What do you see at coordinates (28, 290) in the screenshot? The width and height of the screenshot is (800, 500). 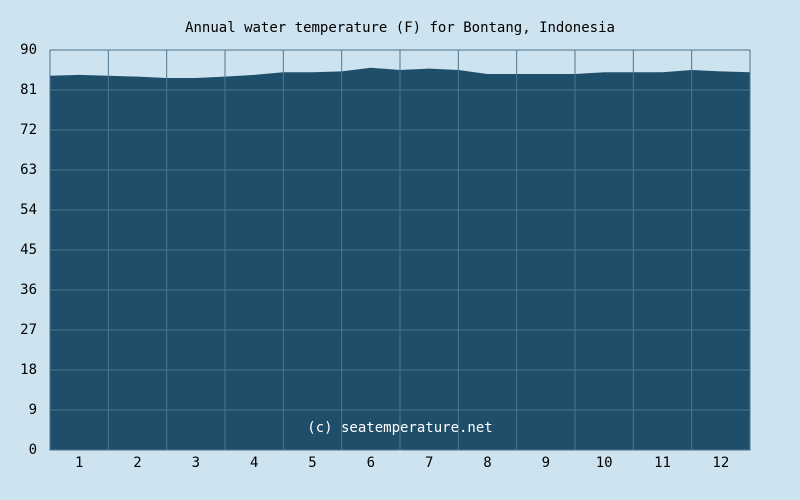 I see `y-tick-label: 36` at bounding box center [28, 290].